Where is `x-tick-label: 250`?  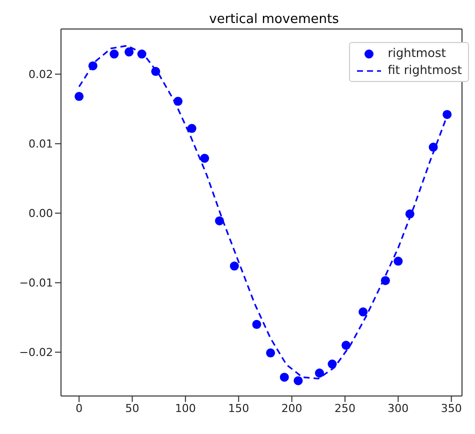 x-tick-label: 250 is located at coordinates (345, 408).